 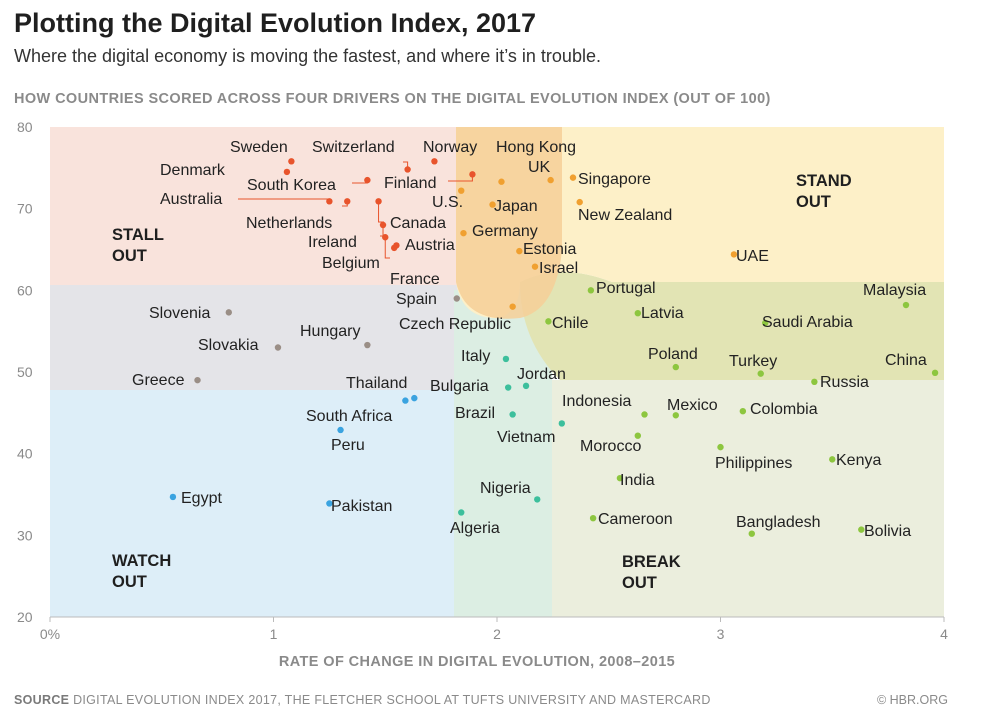 I want to click on y-tick-label: 60, so click(x=25, y=290).